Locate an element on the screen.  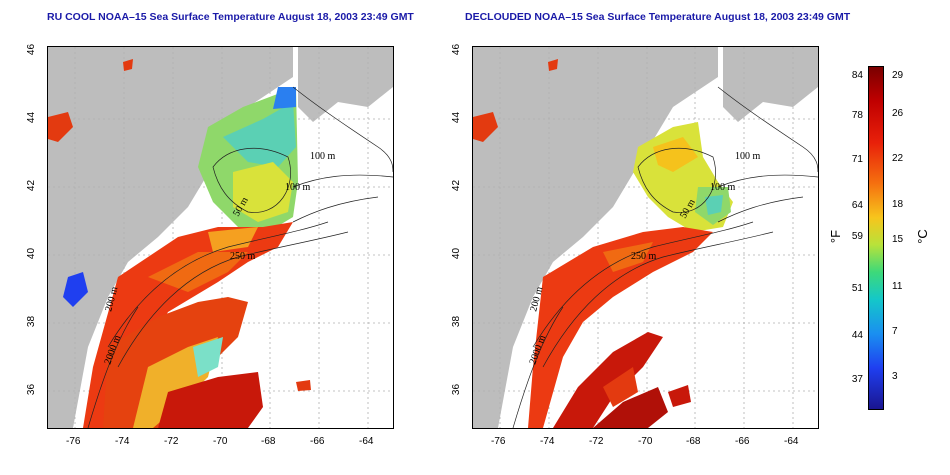
colorbar-c-tick: 18 is located at coordinates (898, 204).